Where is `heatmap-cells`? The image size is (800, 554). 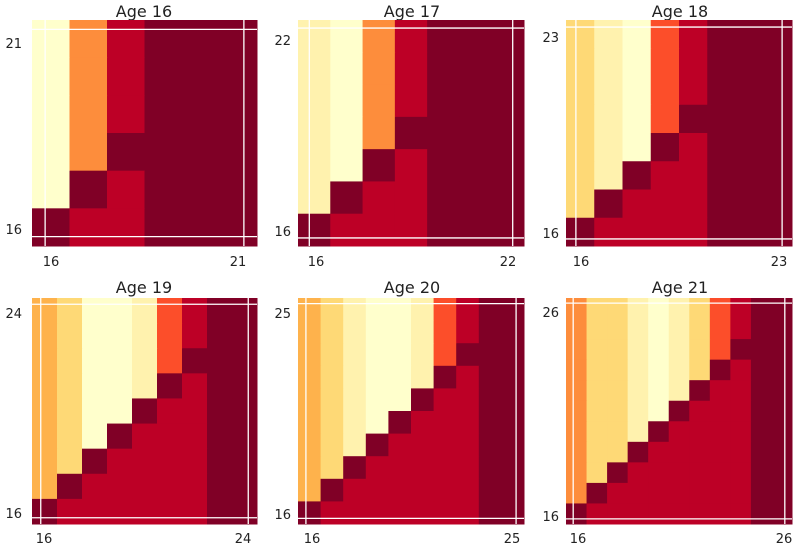 heatmap-cells is located at coordinates (679, 133).